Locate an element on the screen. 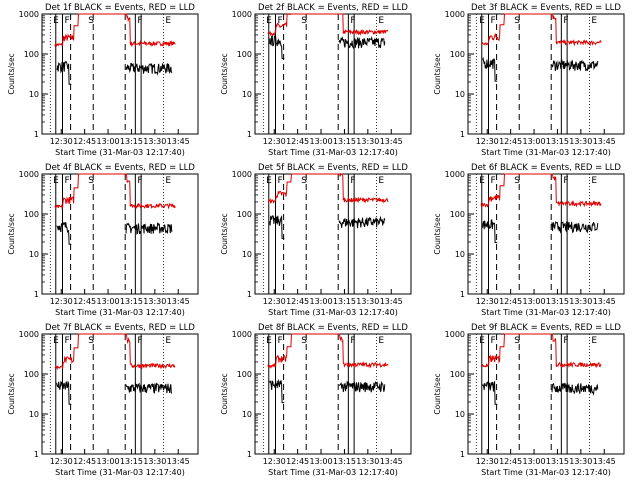 Image resolution: width=640 pixels, height=480 pixels. x-tick-label: 13:30 is located at coordinates (154, 301).